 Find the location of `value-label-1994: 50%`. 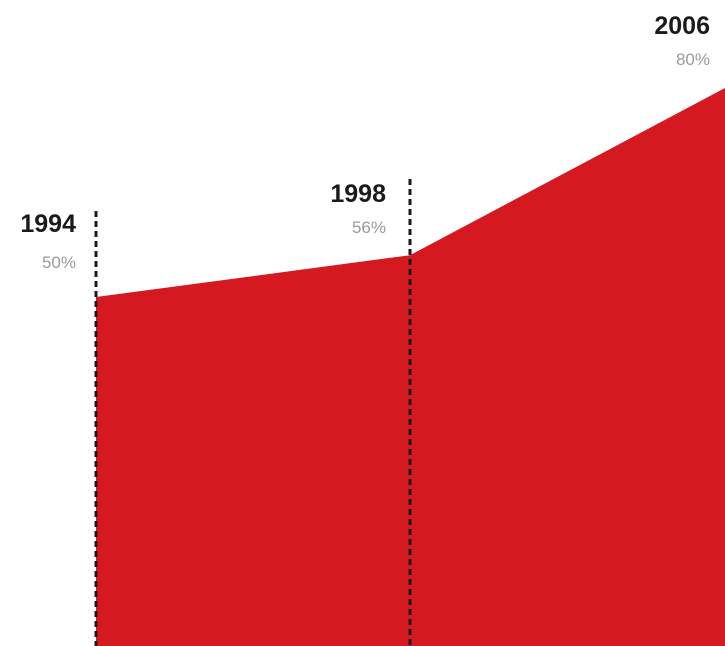

value-label-1994: 50% is located at coordinates (59, 262).